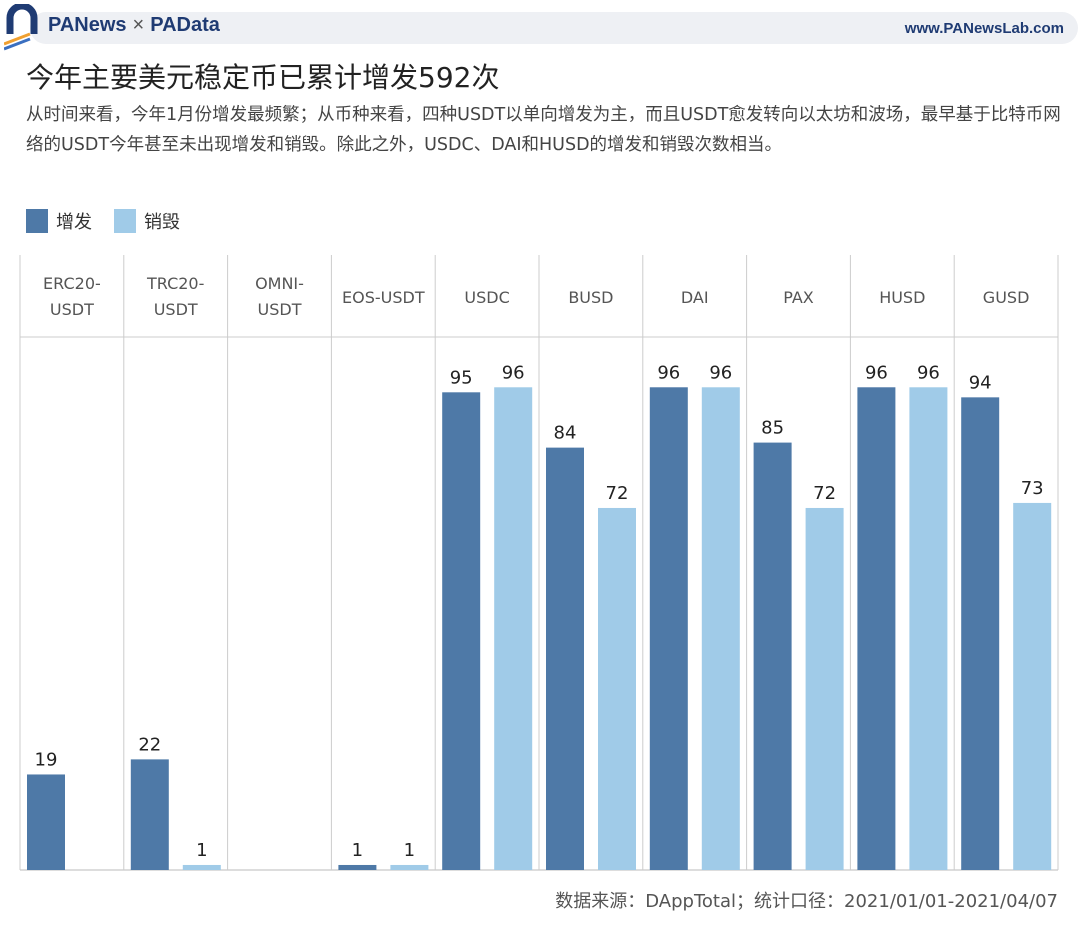  Describe the element at coordinates (37, 221) in the screenshot. I see `legend-swatch-issue` at that location.